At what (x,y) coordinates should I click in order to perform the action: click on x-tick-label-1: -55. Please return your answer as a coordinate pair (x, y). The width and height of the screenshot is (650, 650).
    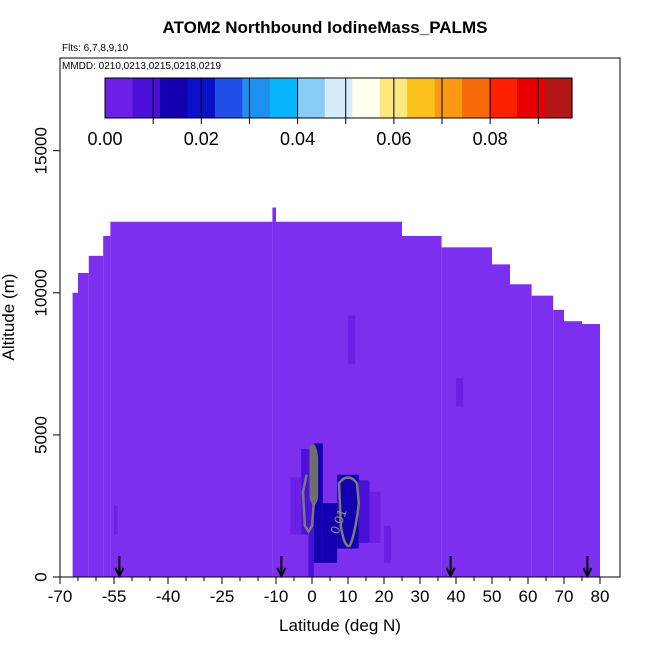
    Looking at the image, I should click on (114, 596).